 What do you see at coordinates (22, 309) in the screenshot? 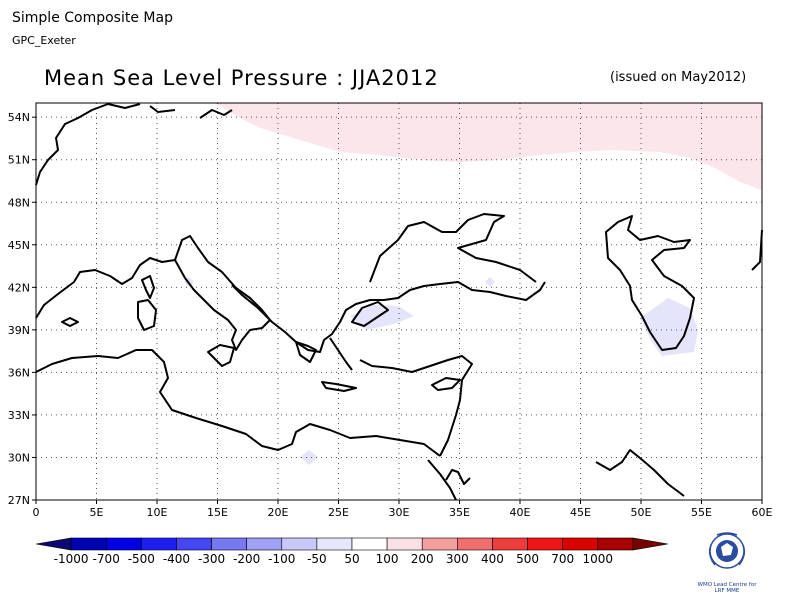
I see `y-axis: 27N 30N 33N 36N 39N 42N 45N 48N 51N 54N` at bounding box center [22, 309].